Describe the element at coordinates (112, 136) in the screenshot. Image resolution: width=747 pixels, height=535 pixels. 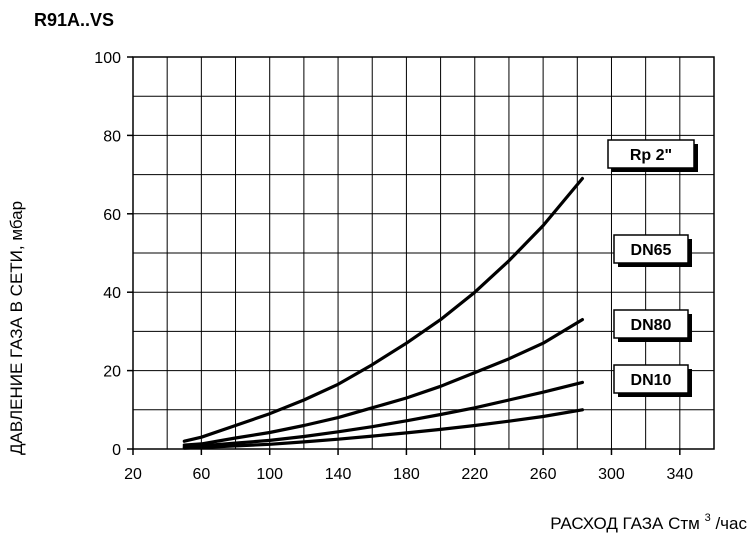
I see `y-tick-label: 80` at that location.